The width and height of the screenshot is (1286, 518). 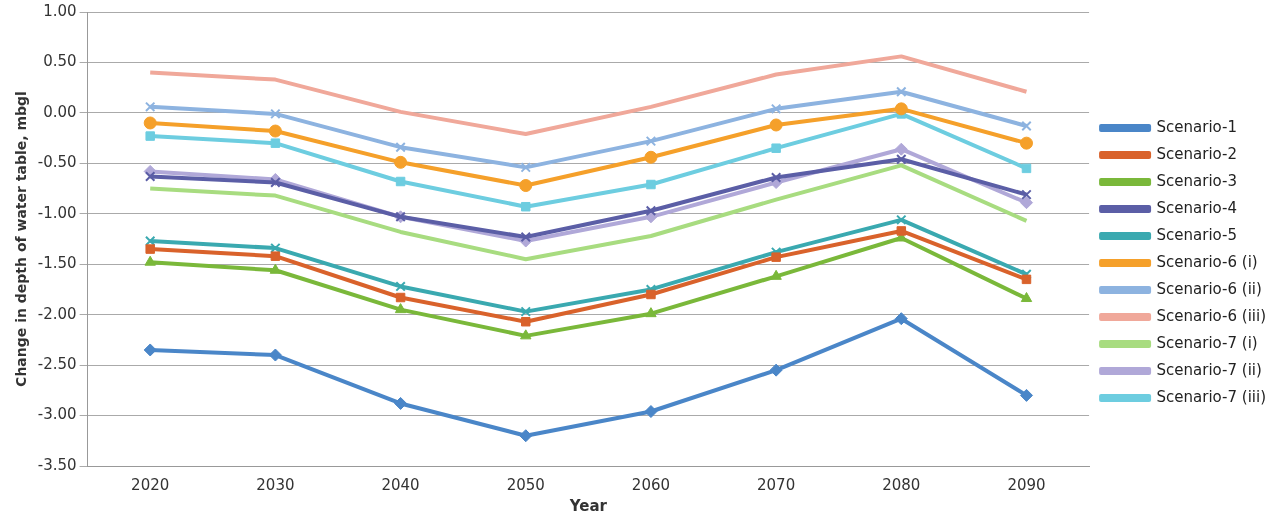 I want to click on x-tick-label: 2030, so click(x=275, y=484).